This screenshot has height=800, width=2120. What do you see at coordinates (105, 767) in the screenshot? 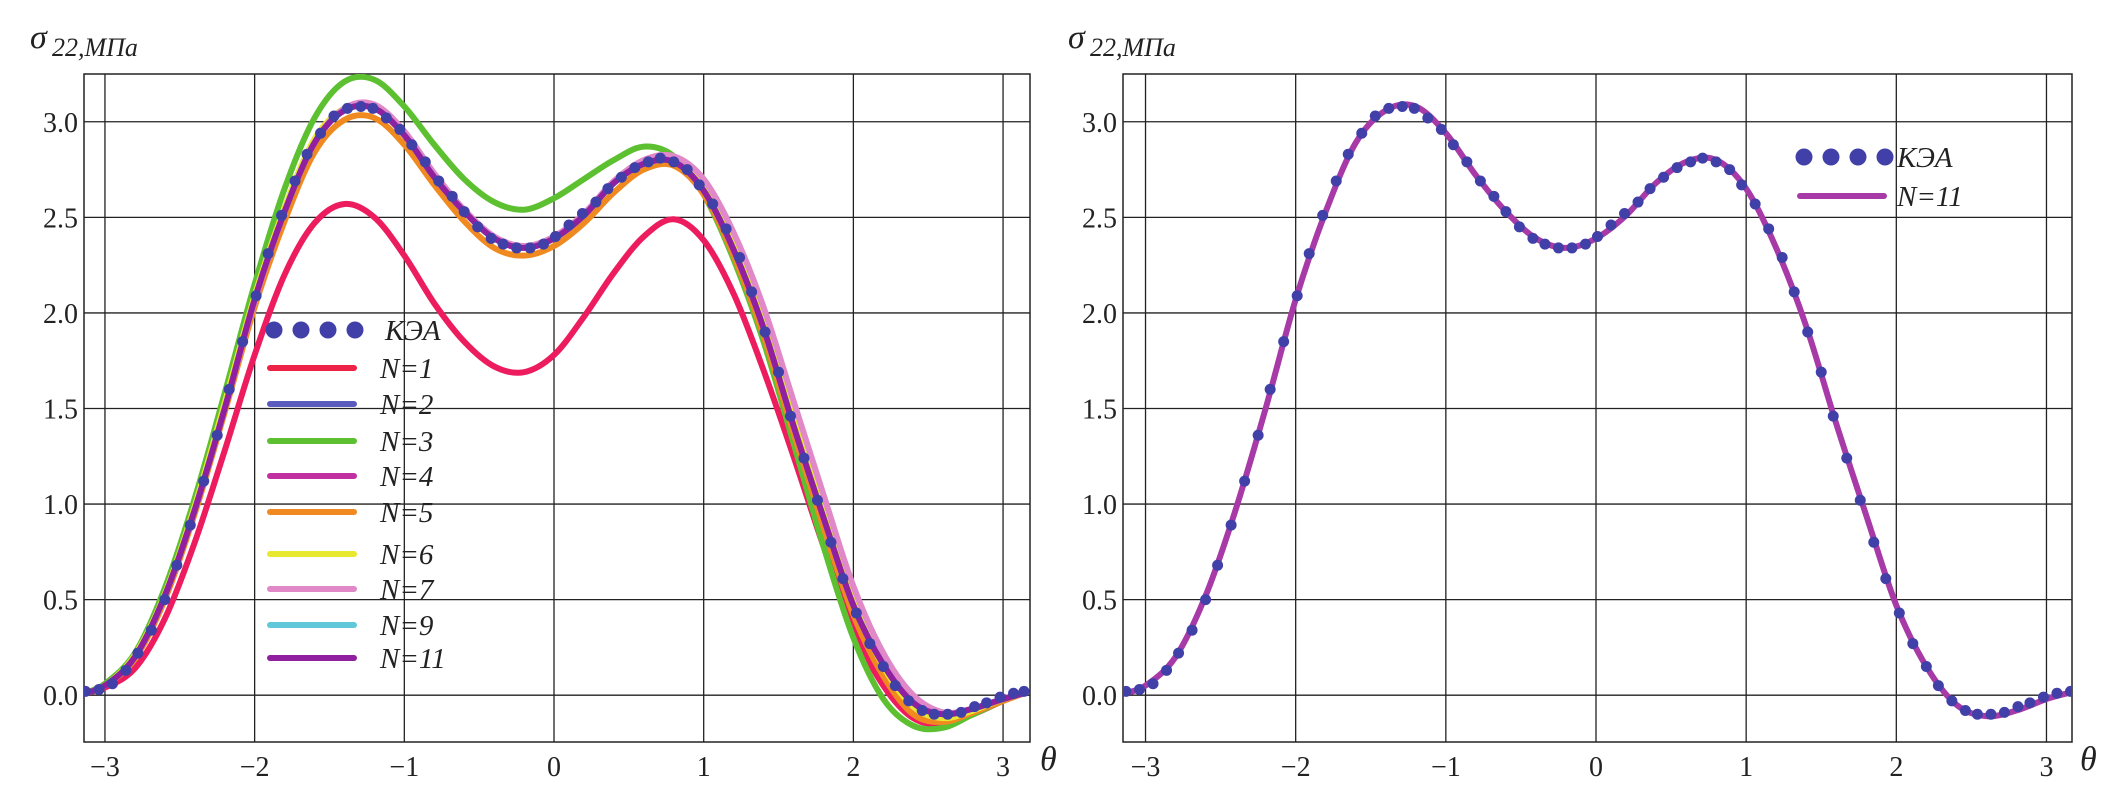
I see `x-tick-label: −3` at bounding box center [105, 767].